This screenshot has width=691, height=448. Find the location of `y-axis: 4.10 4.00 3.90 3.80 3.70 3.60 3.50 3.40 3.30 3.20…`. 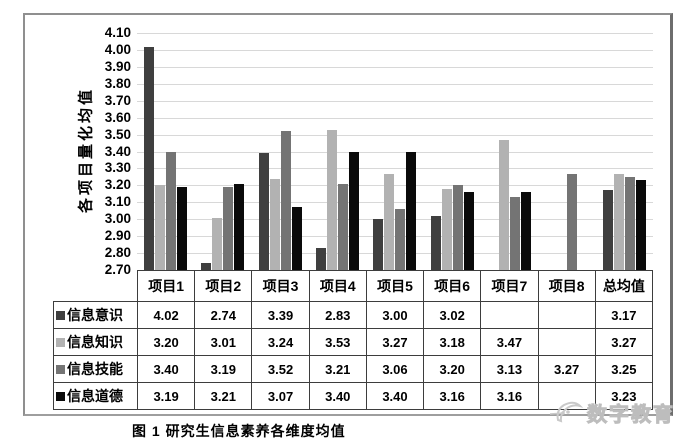

y-axis: 4.10 4.00 3.90 3.80 3.70 3.60 3.50 3.40 3.30 3.20… is located at coordinates (98, 146).